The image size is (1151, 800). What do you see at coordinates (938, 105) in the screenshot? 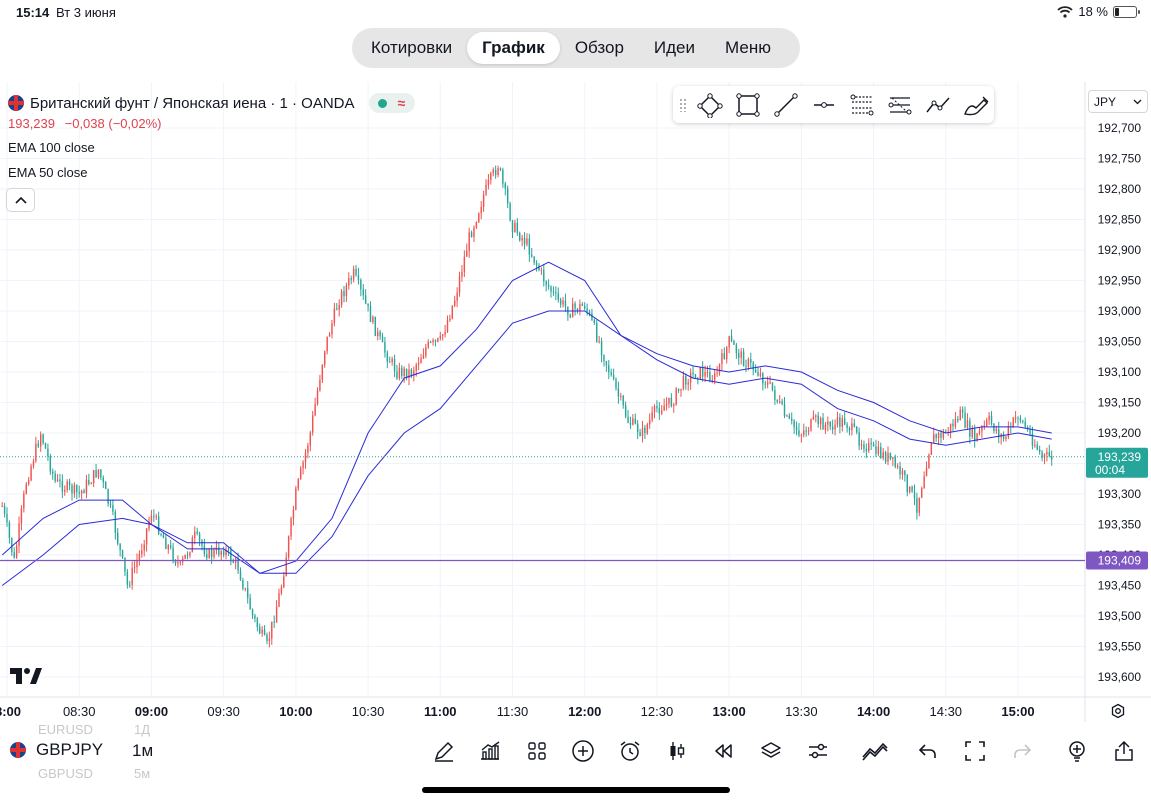
I see `path-icon` at bounding box center [938, 105].